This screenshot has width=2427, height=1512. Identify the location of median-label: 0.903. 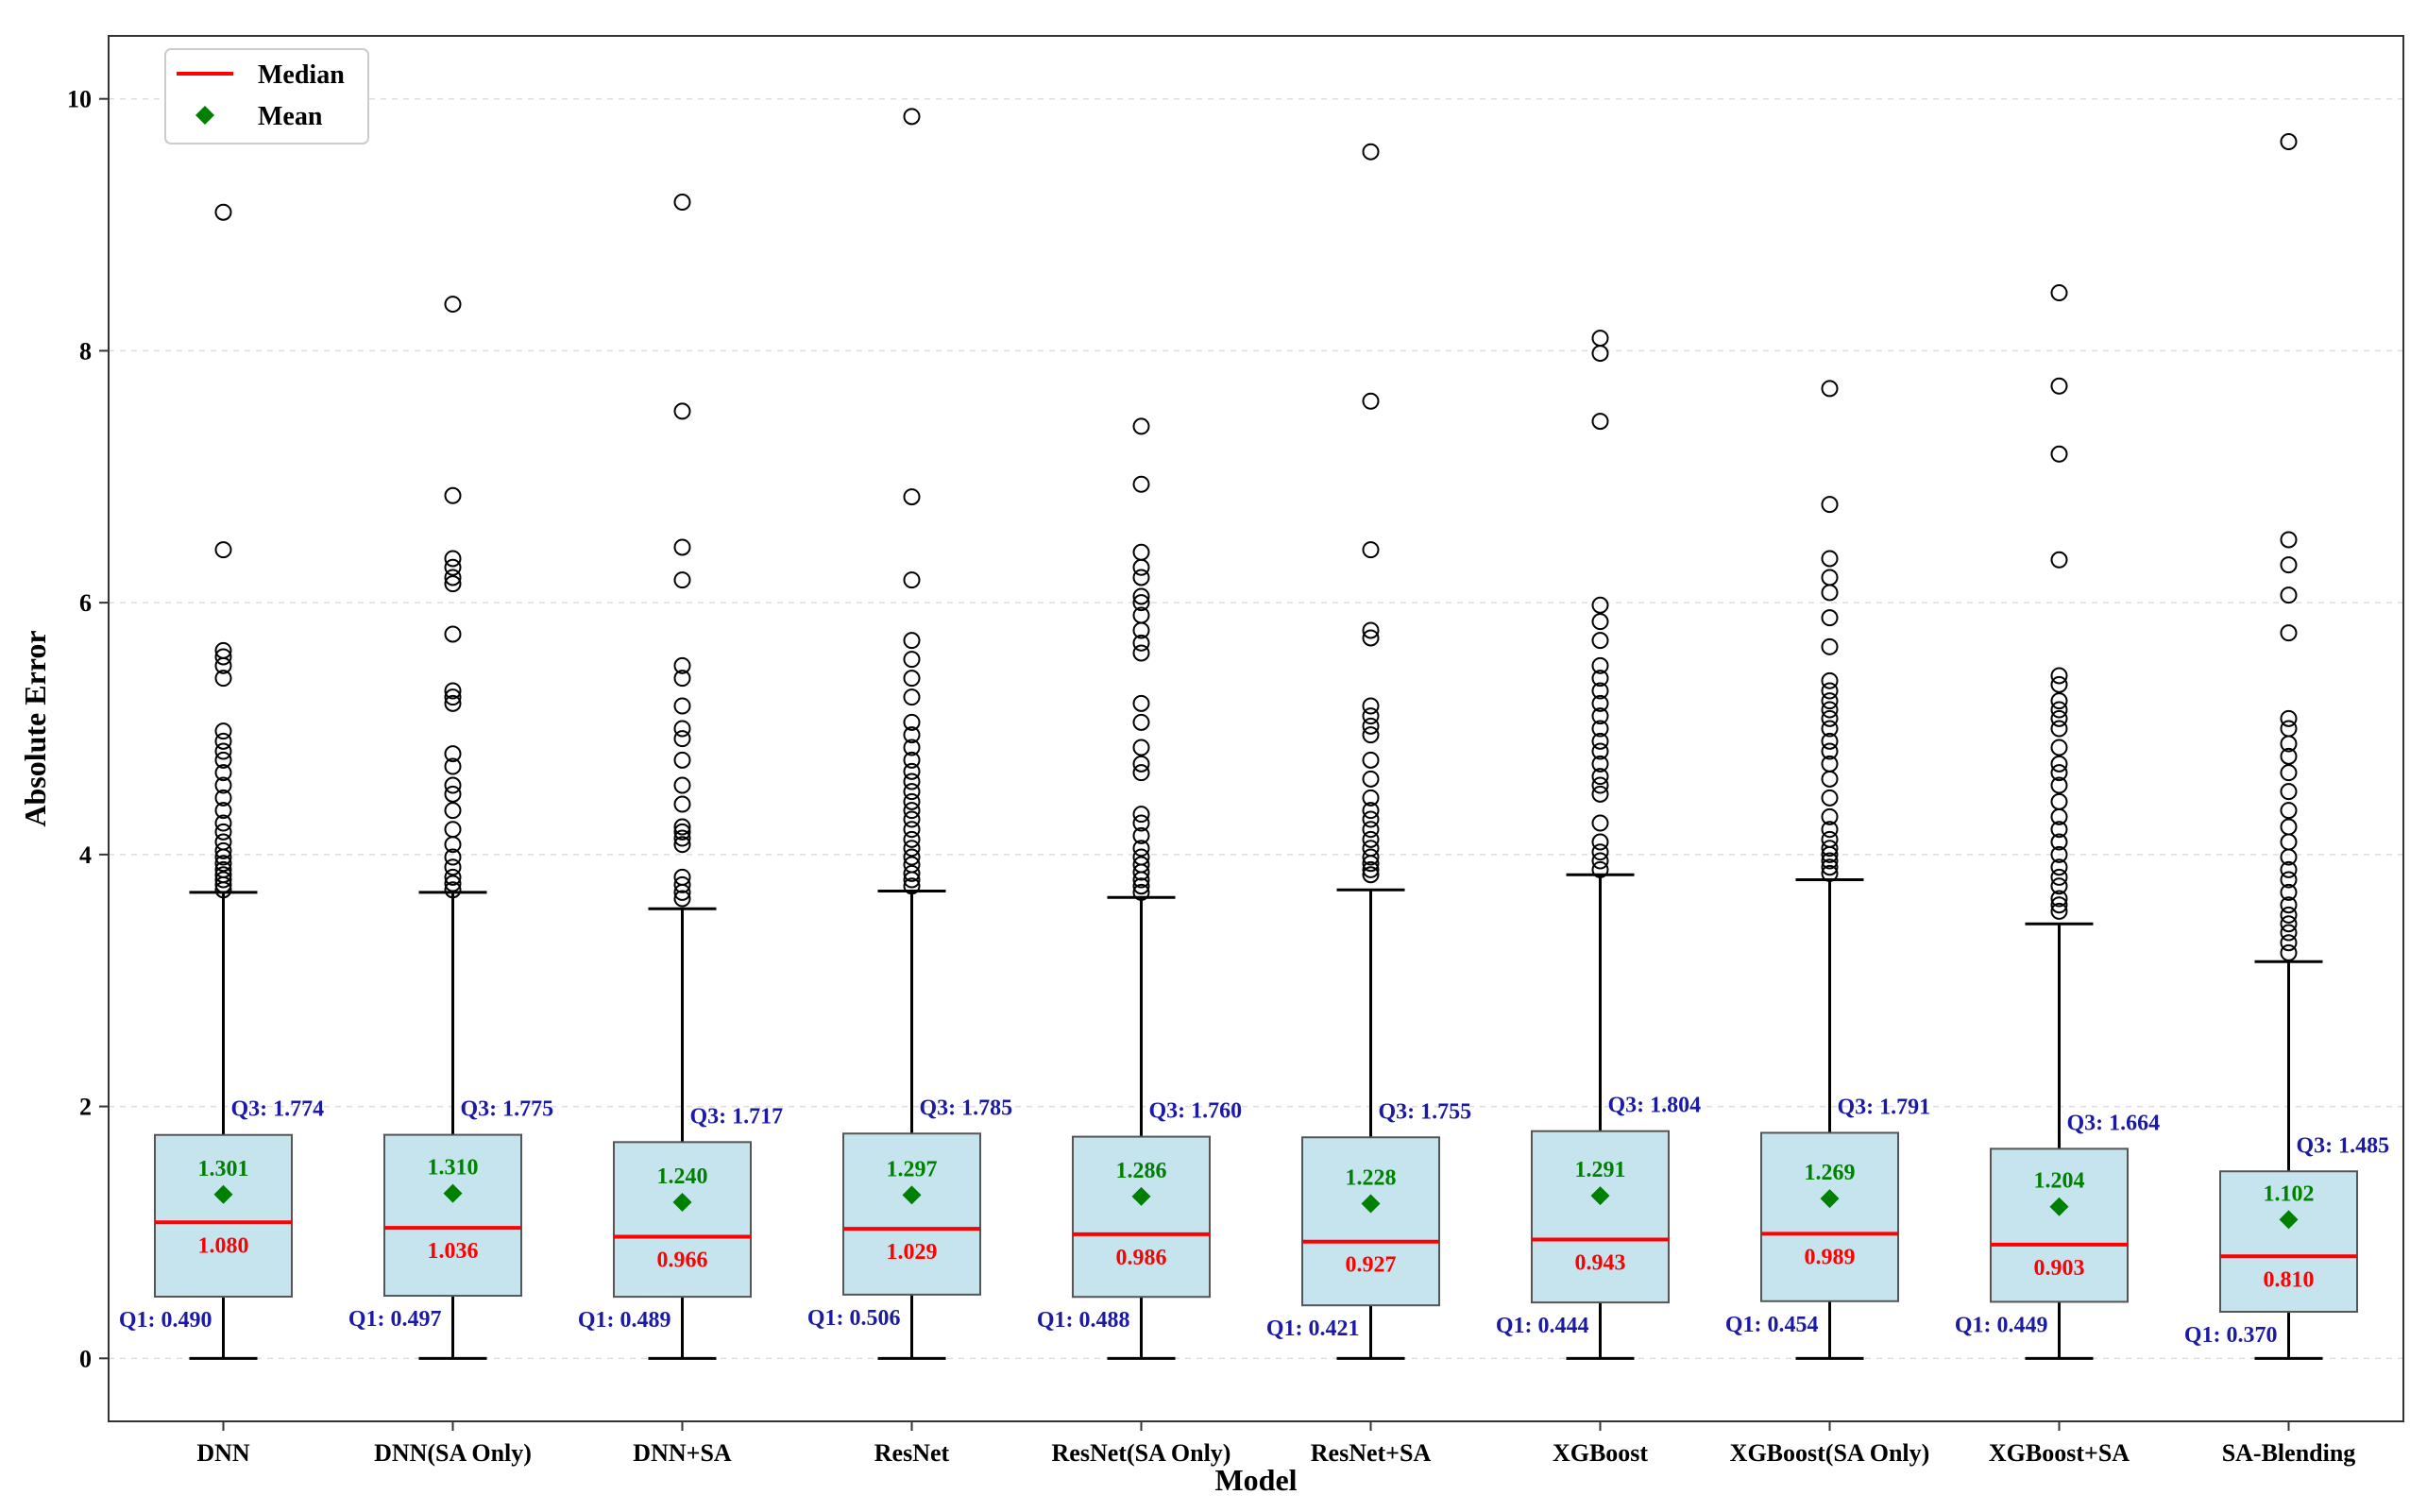
(2059, 1268).